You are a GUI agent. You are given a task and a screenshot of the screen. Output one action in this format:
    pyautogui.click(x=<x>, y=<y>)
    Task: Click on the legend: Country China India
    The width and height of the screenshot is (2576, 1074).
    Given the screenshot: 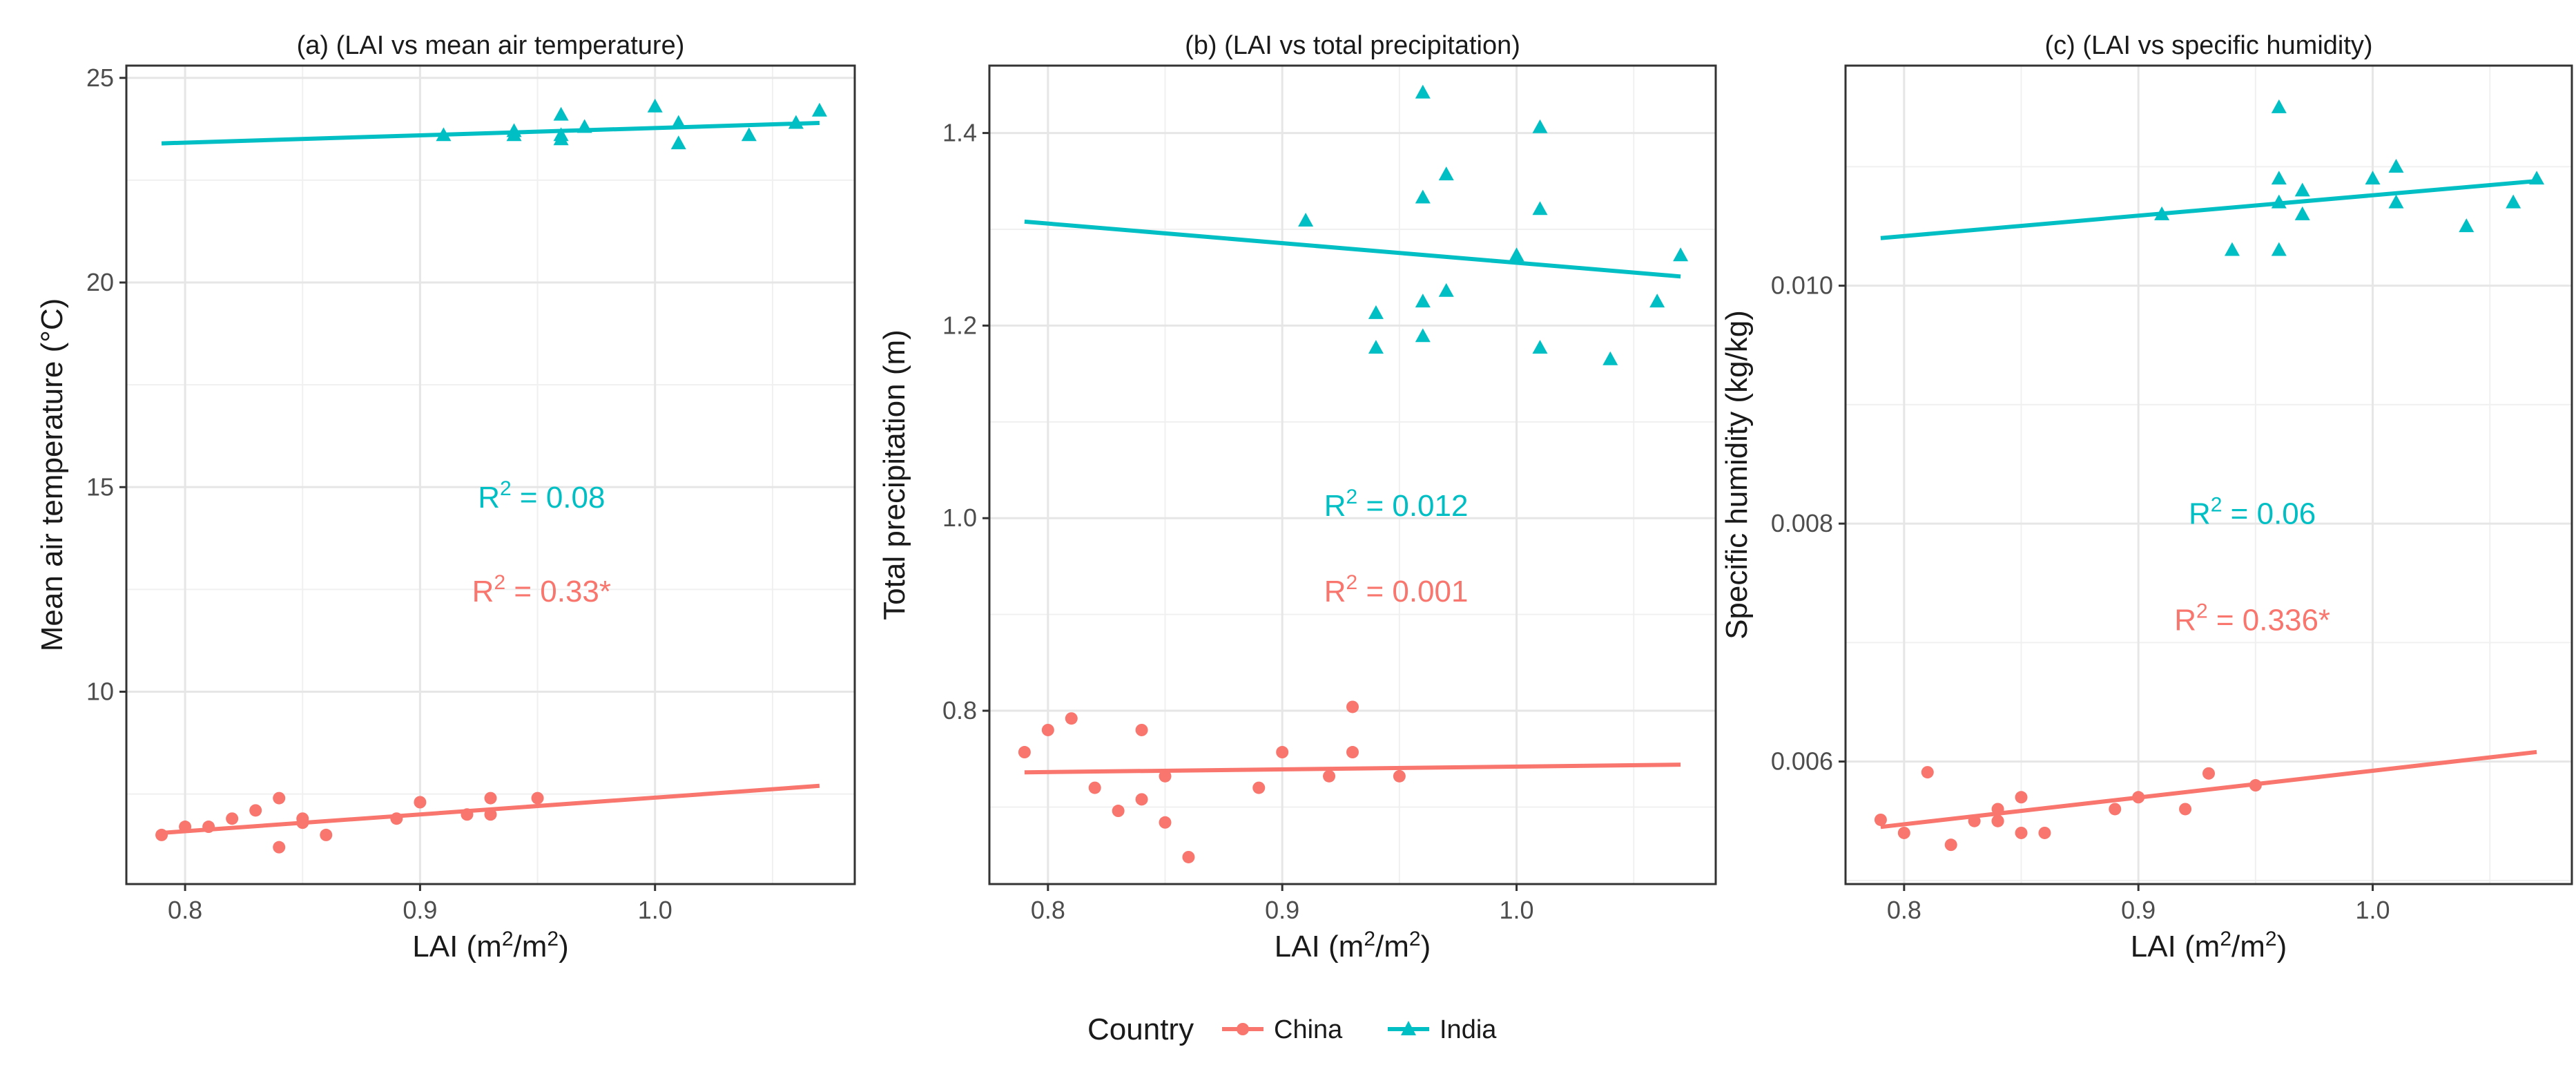 What is the action you would take?
    pyautogui.click(x=1292, y=1029)
    